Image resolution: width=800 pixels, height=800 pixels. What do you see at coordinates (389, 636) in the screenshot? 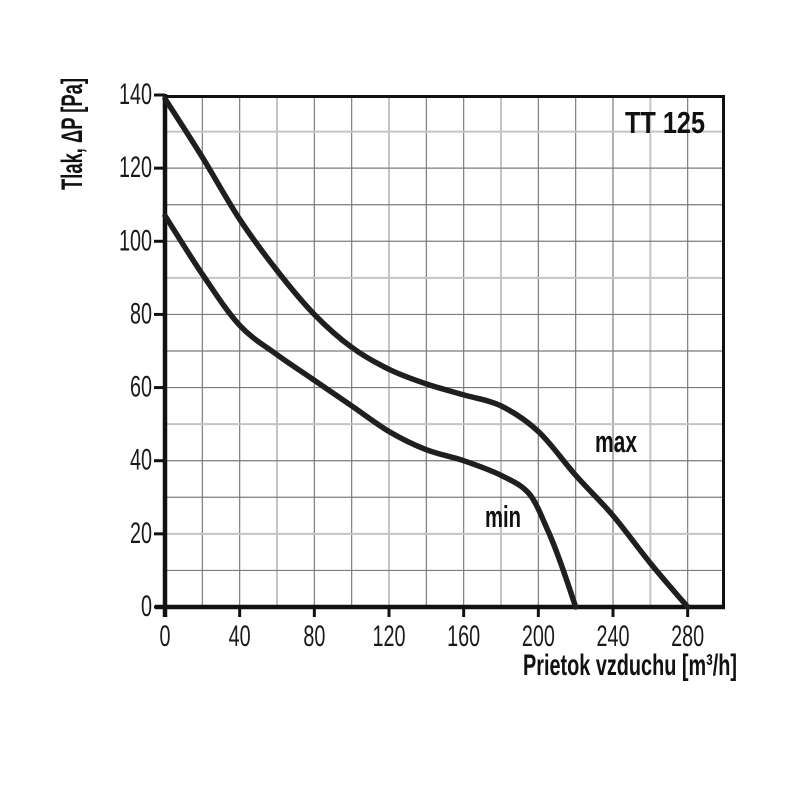
I see `x-tick-label: 120` at bounding box center [389, 636].